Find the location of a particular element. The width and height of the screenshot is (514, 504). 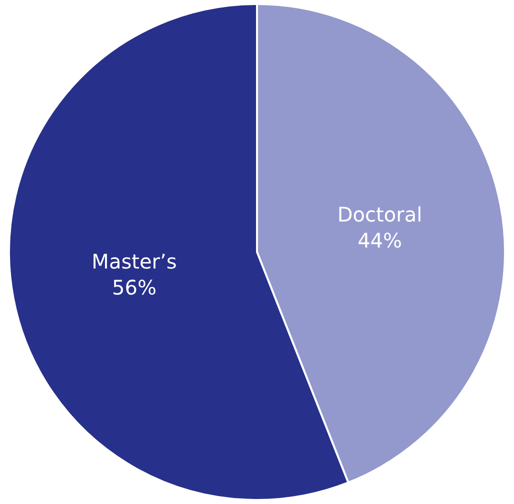

slice-label: Doctoral is located at coordinates (379, 214).